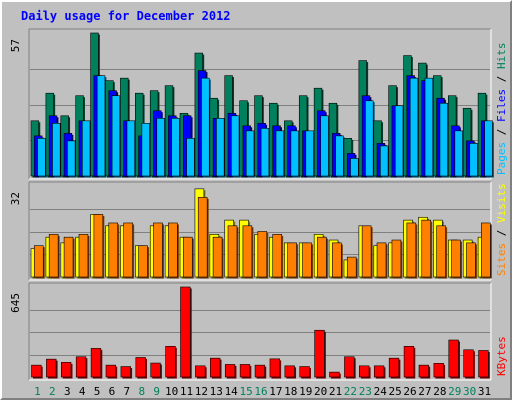  What do you see at coordinates (127, 391) in the screenshot?
I see `x-tick-label: 7` at bounding box center [127, 391].